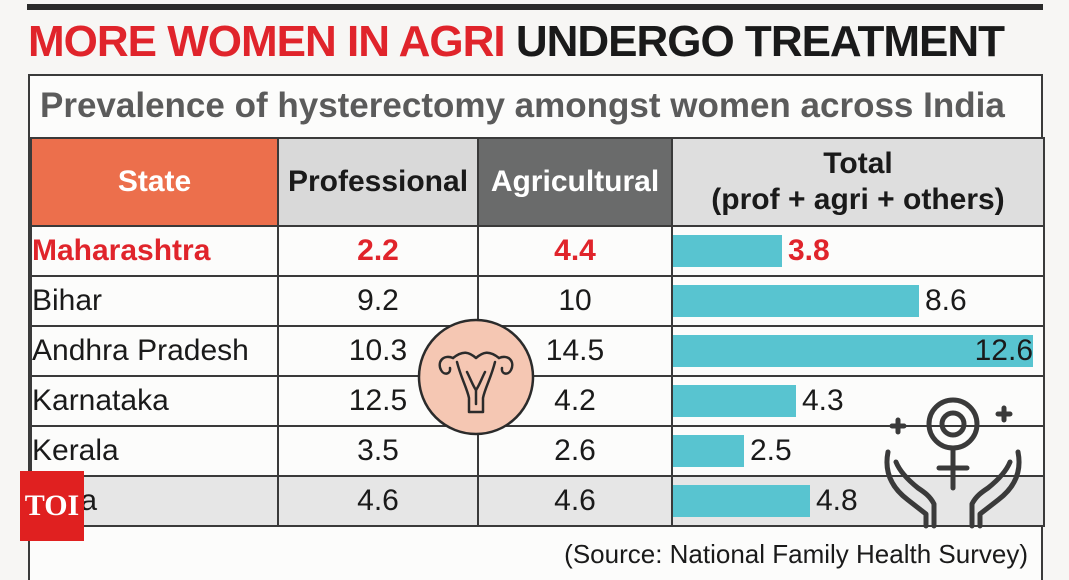 Image resolution: width=1069 pixels, height=580 pixels. I want to click on total-value-label: 4.3, so click(823, 400).